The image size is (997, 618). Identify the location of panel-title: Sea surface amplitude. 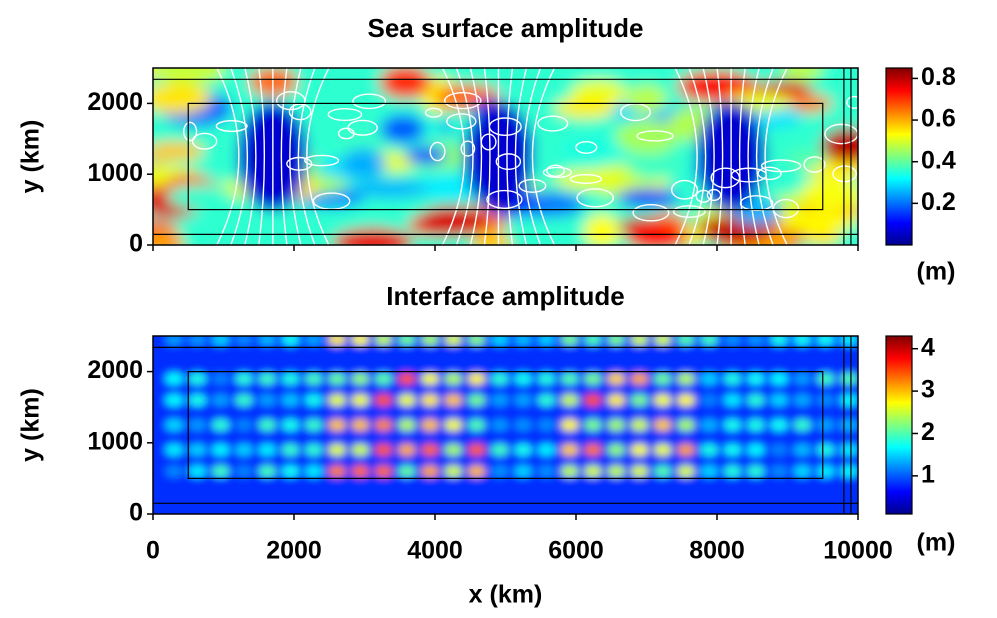
(506, 28).